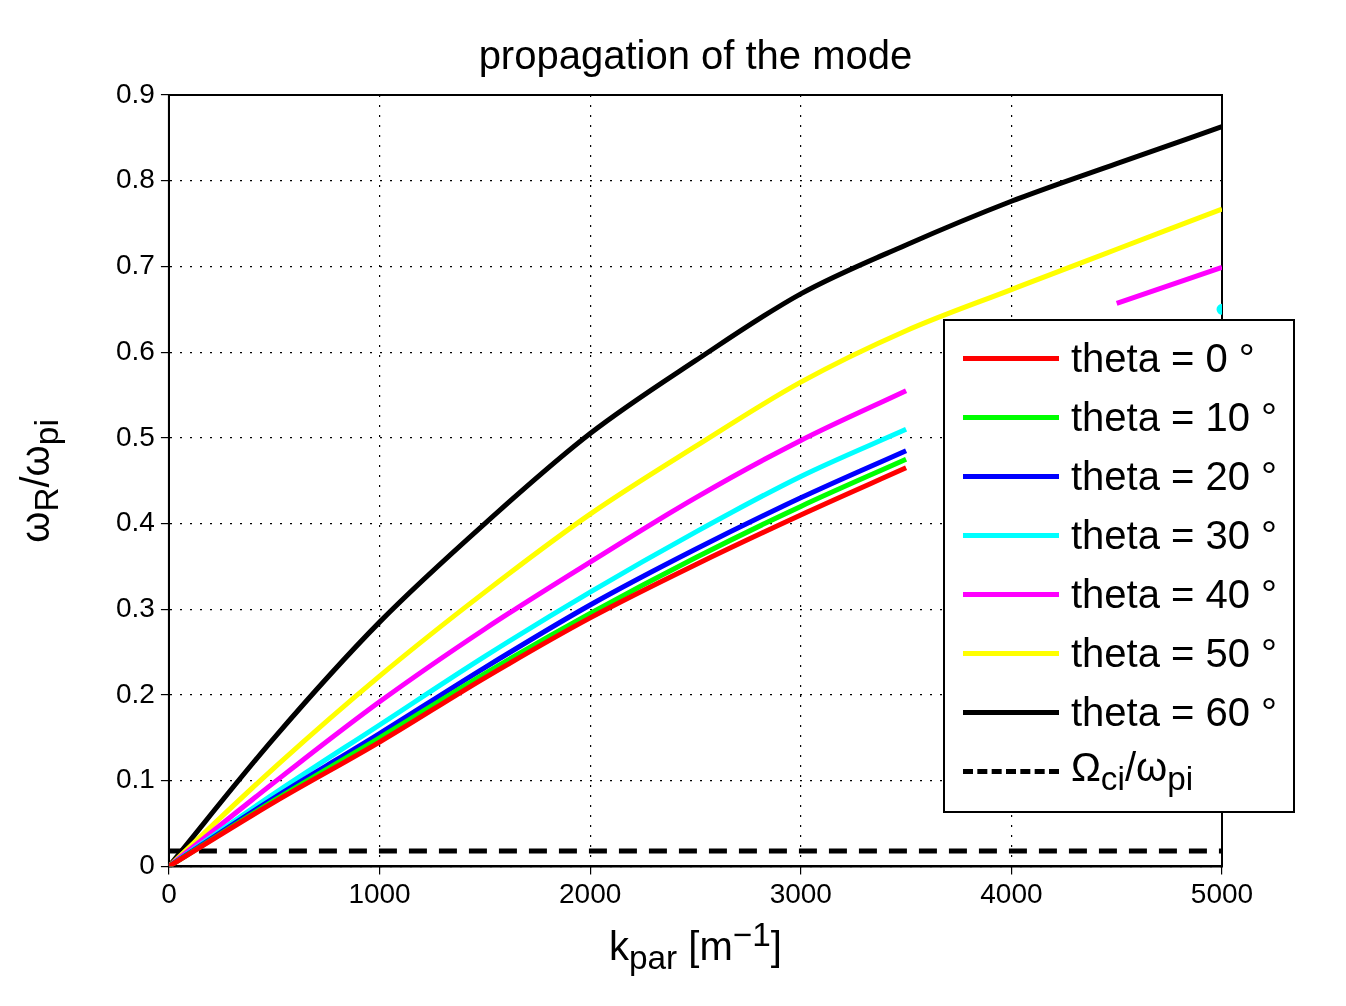 The height and width of the screenshot is (1006, 1346). What do you see at coordinates (1174, 417) in the screenshot?
I see `legend-label: theta = 10 °` at bounding box center [1174, 417].